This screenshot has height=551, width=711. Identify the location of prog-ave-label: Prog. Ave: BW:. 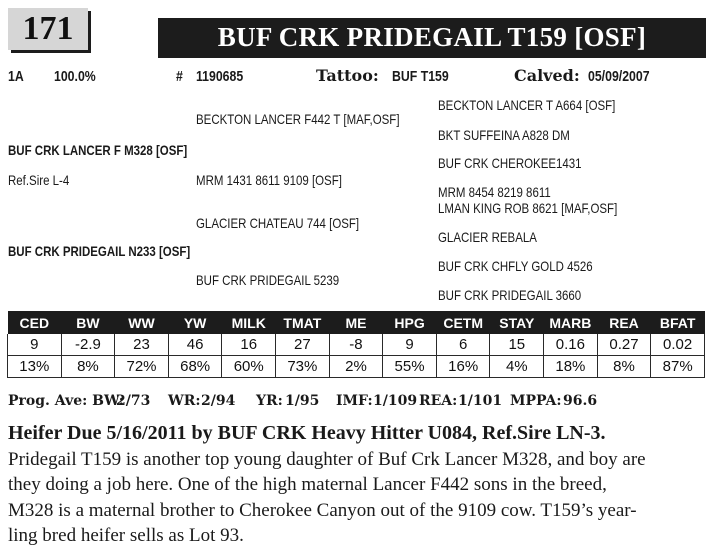
(66, 401).